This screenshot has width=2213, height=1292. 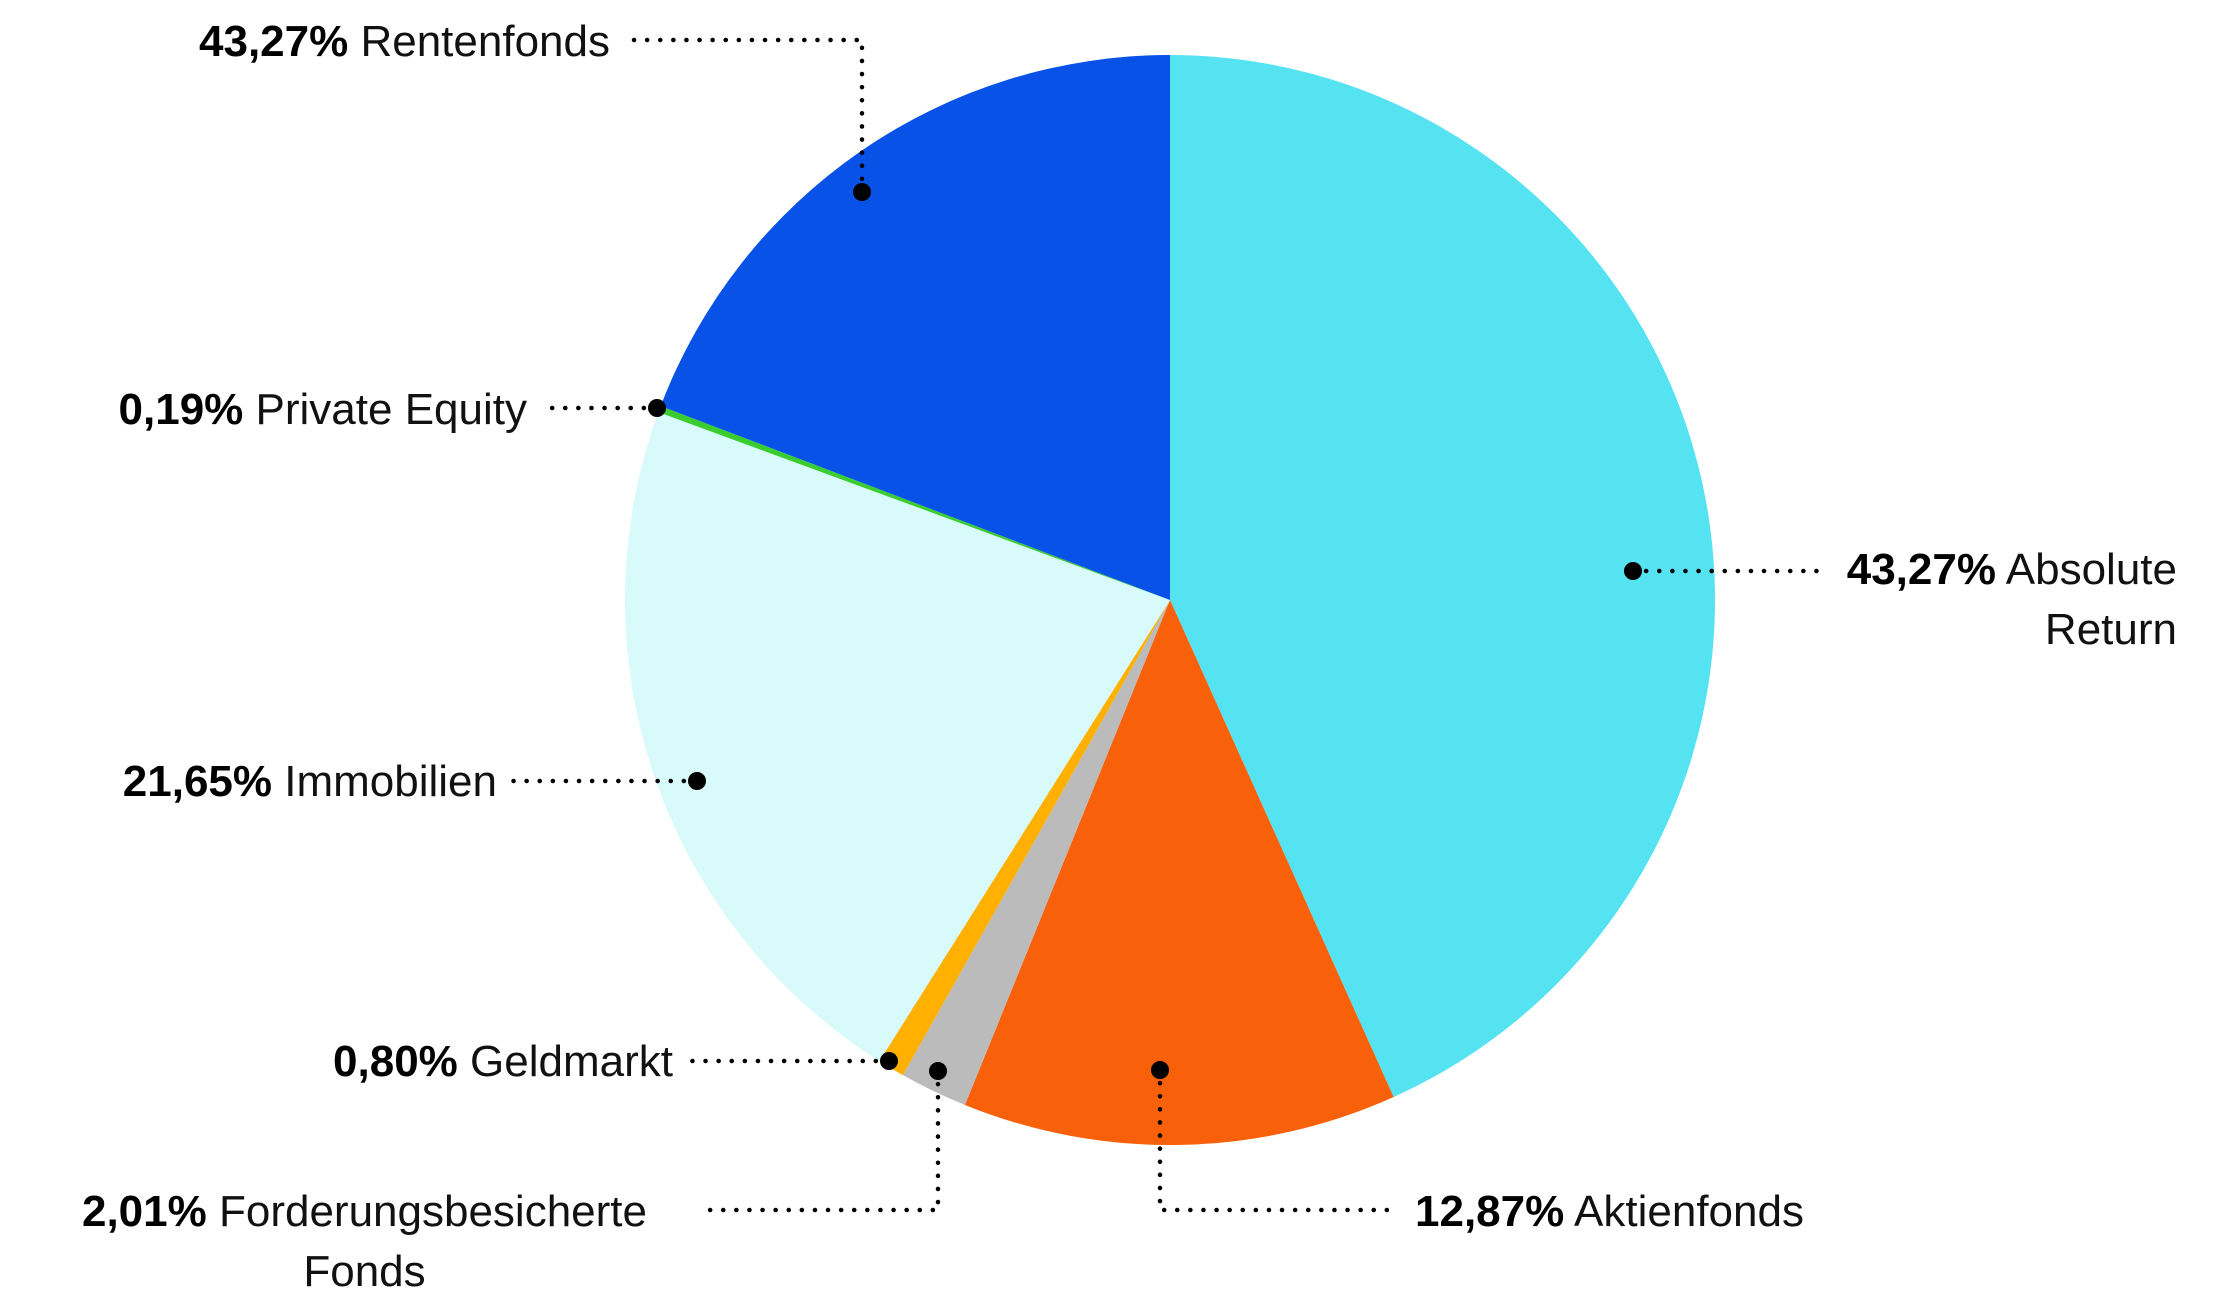 I want to click on label-absolute-return: 43,27% Absolute Return, so click(x=1987, y=600).